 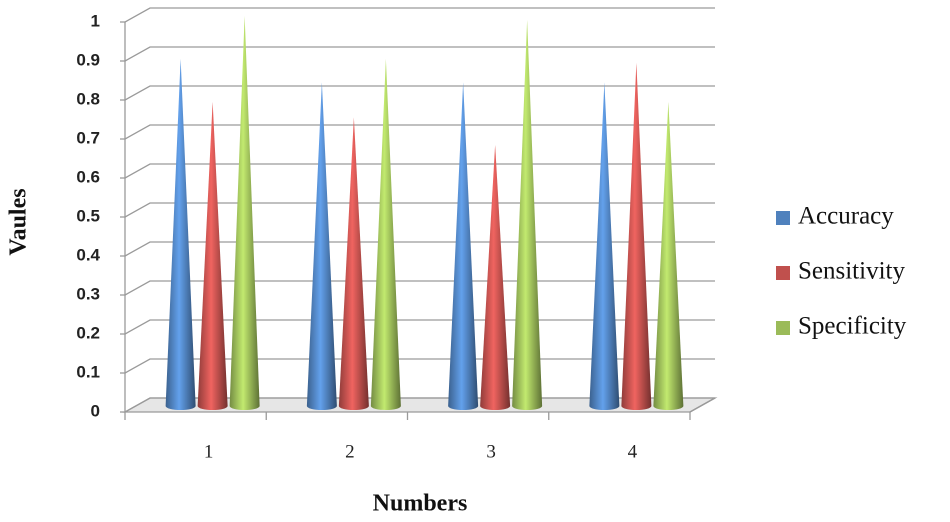 I want to click on y-tick-label: 0.8, so click(x=88, y=98).